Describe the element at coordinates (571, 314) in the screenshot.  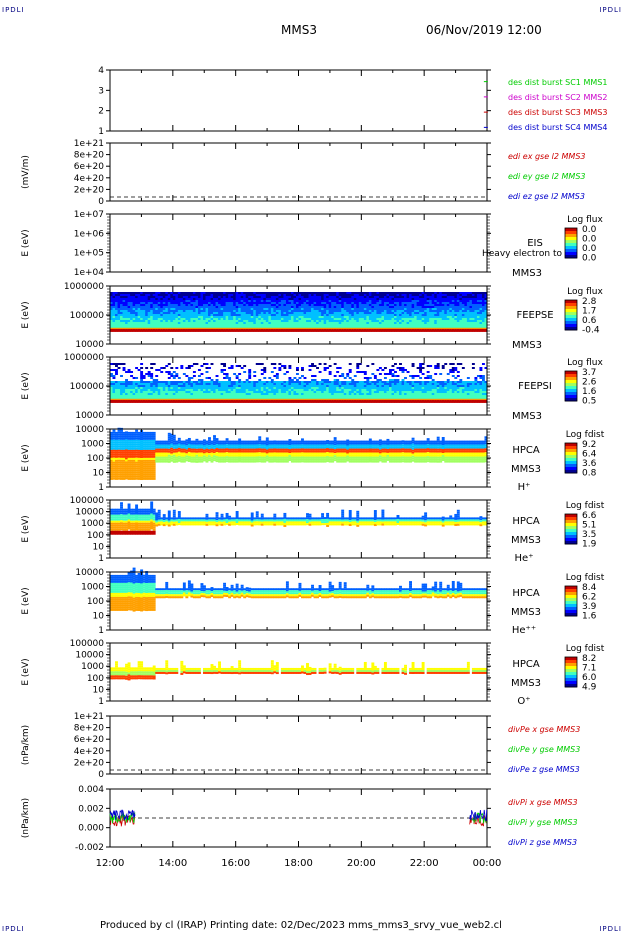
I see `feepse-colorbar-cell` at that location.